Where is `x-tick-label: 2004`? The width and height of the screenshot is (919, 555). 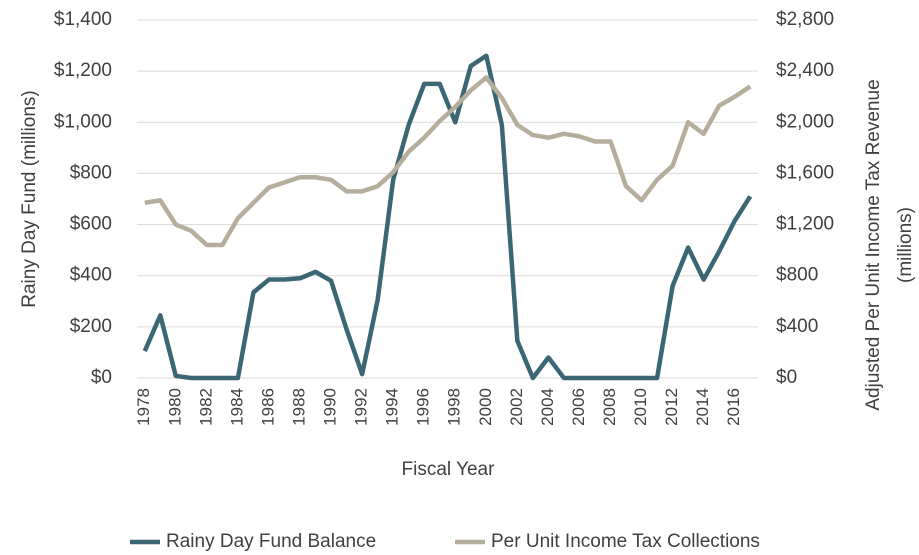
x-tick-label: 2004 is located at coordinates (547, 407).